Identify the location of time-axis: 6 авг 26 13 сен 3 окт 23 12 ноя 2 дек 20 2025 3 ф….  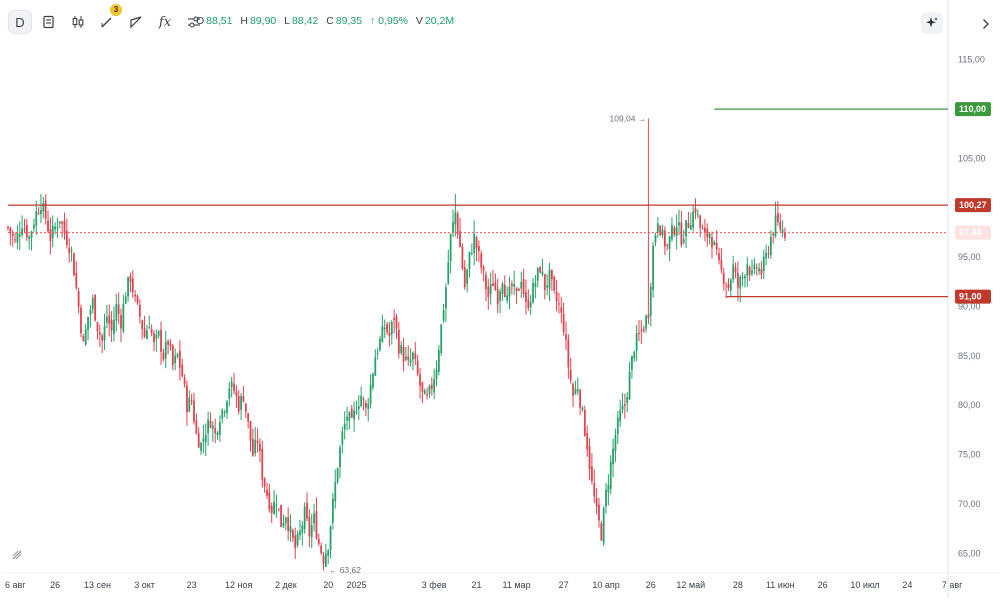
(484, 585).